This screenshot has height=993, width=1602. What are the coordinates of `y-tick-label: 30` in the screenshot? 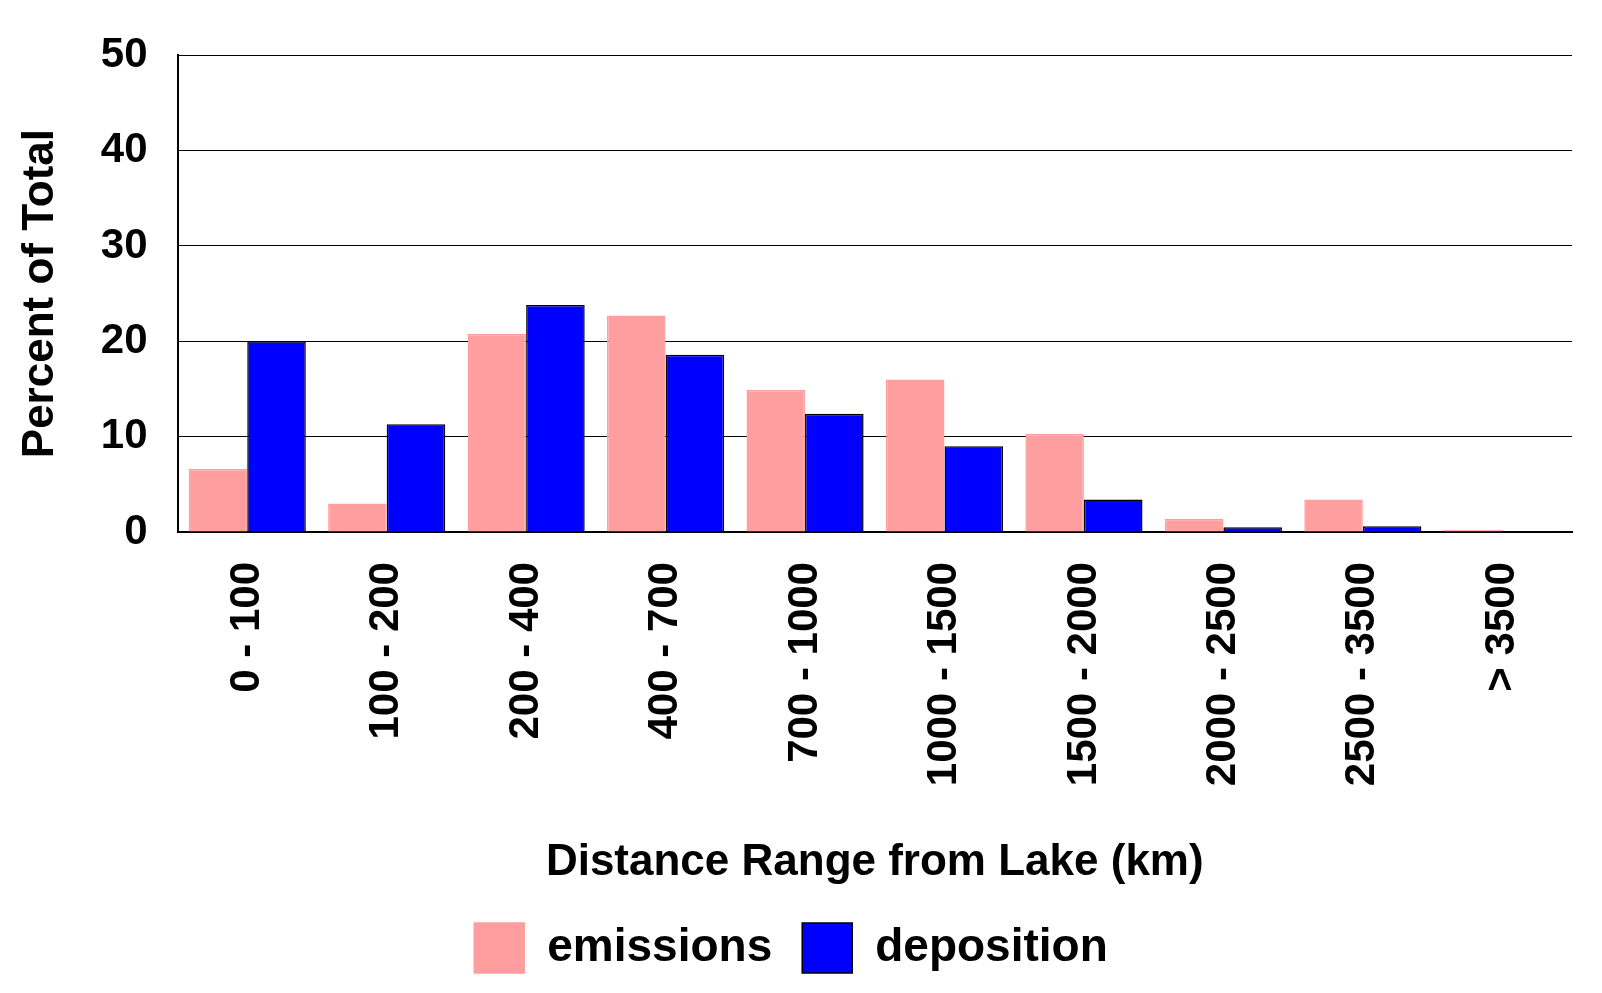 It's located at (124, 243).